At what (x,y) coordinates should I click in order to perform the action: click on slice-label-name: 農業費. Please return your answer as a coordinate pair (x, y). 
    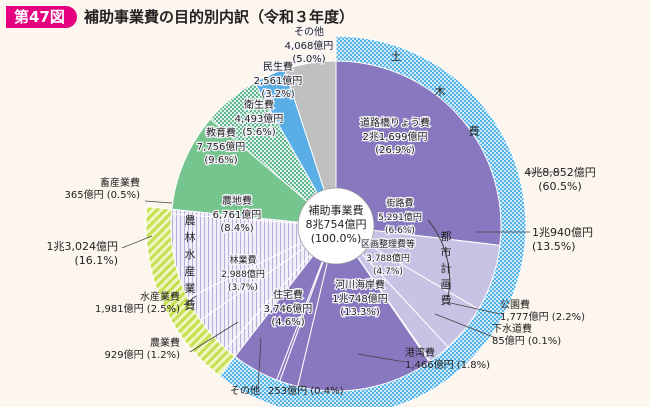
    Looking at the image, I should click on (165, 342).